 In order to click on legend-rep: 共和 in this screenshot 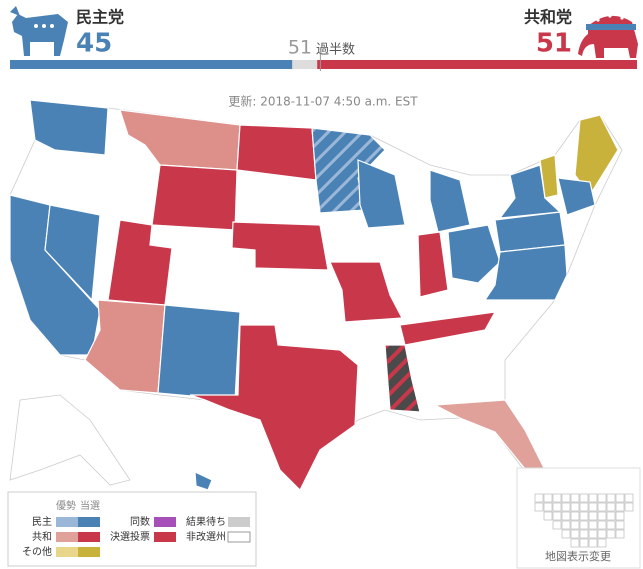, I will do `click(42, 537)`.